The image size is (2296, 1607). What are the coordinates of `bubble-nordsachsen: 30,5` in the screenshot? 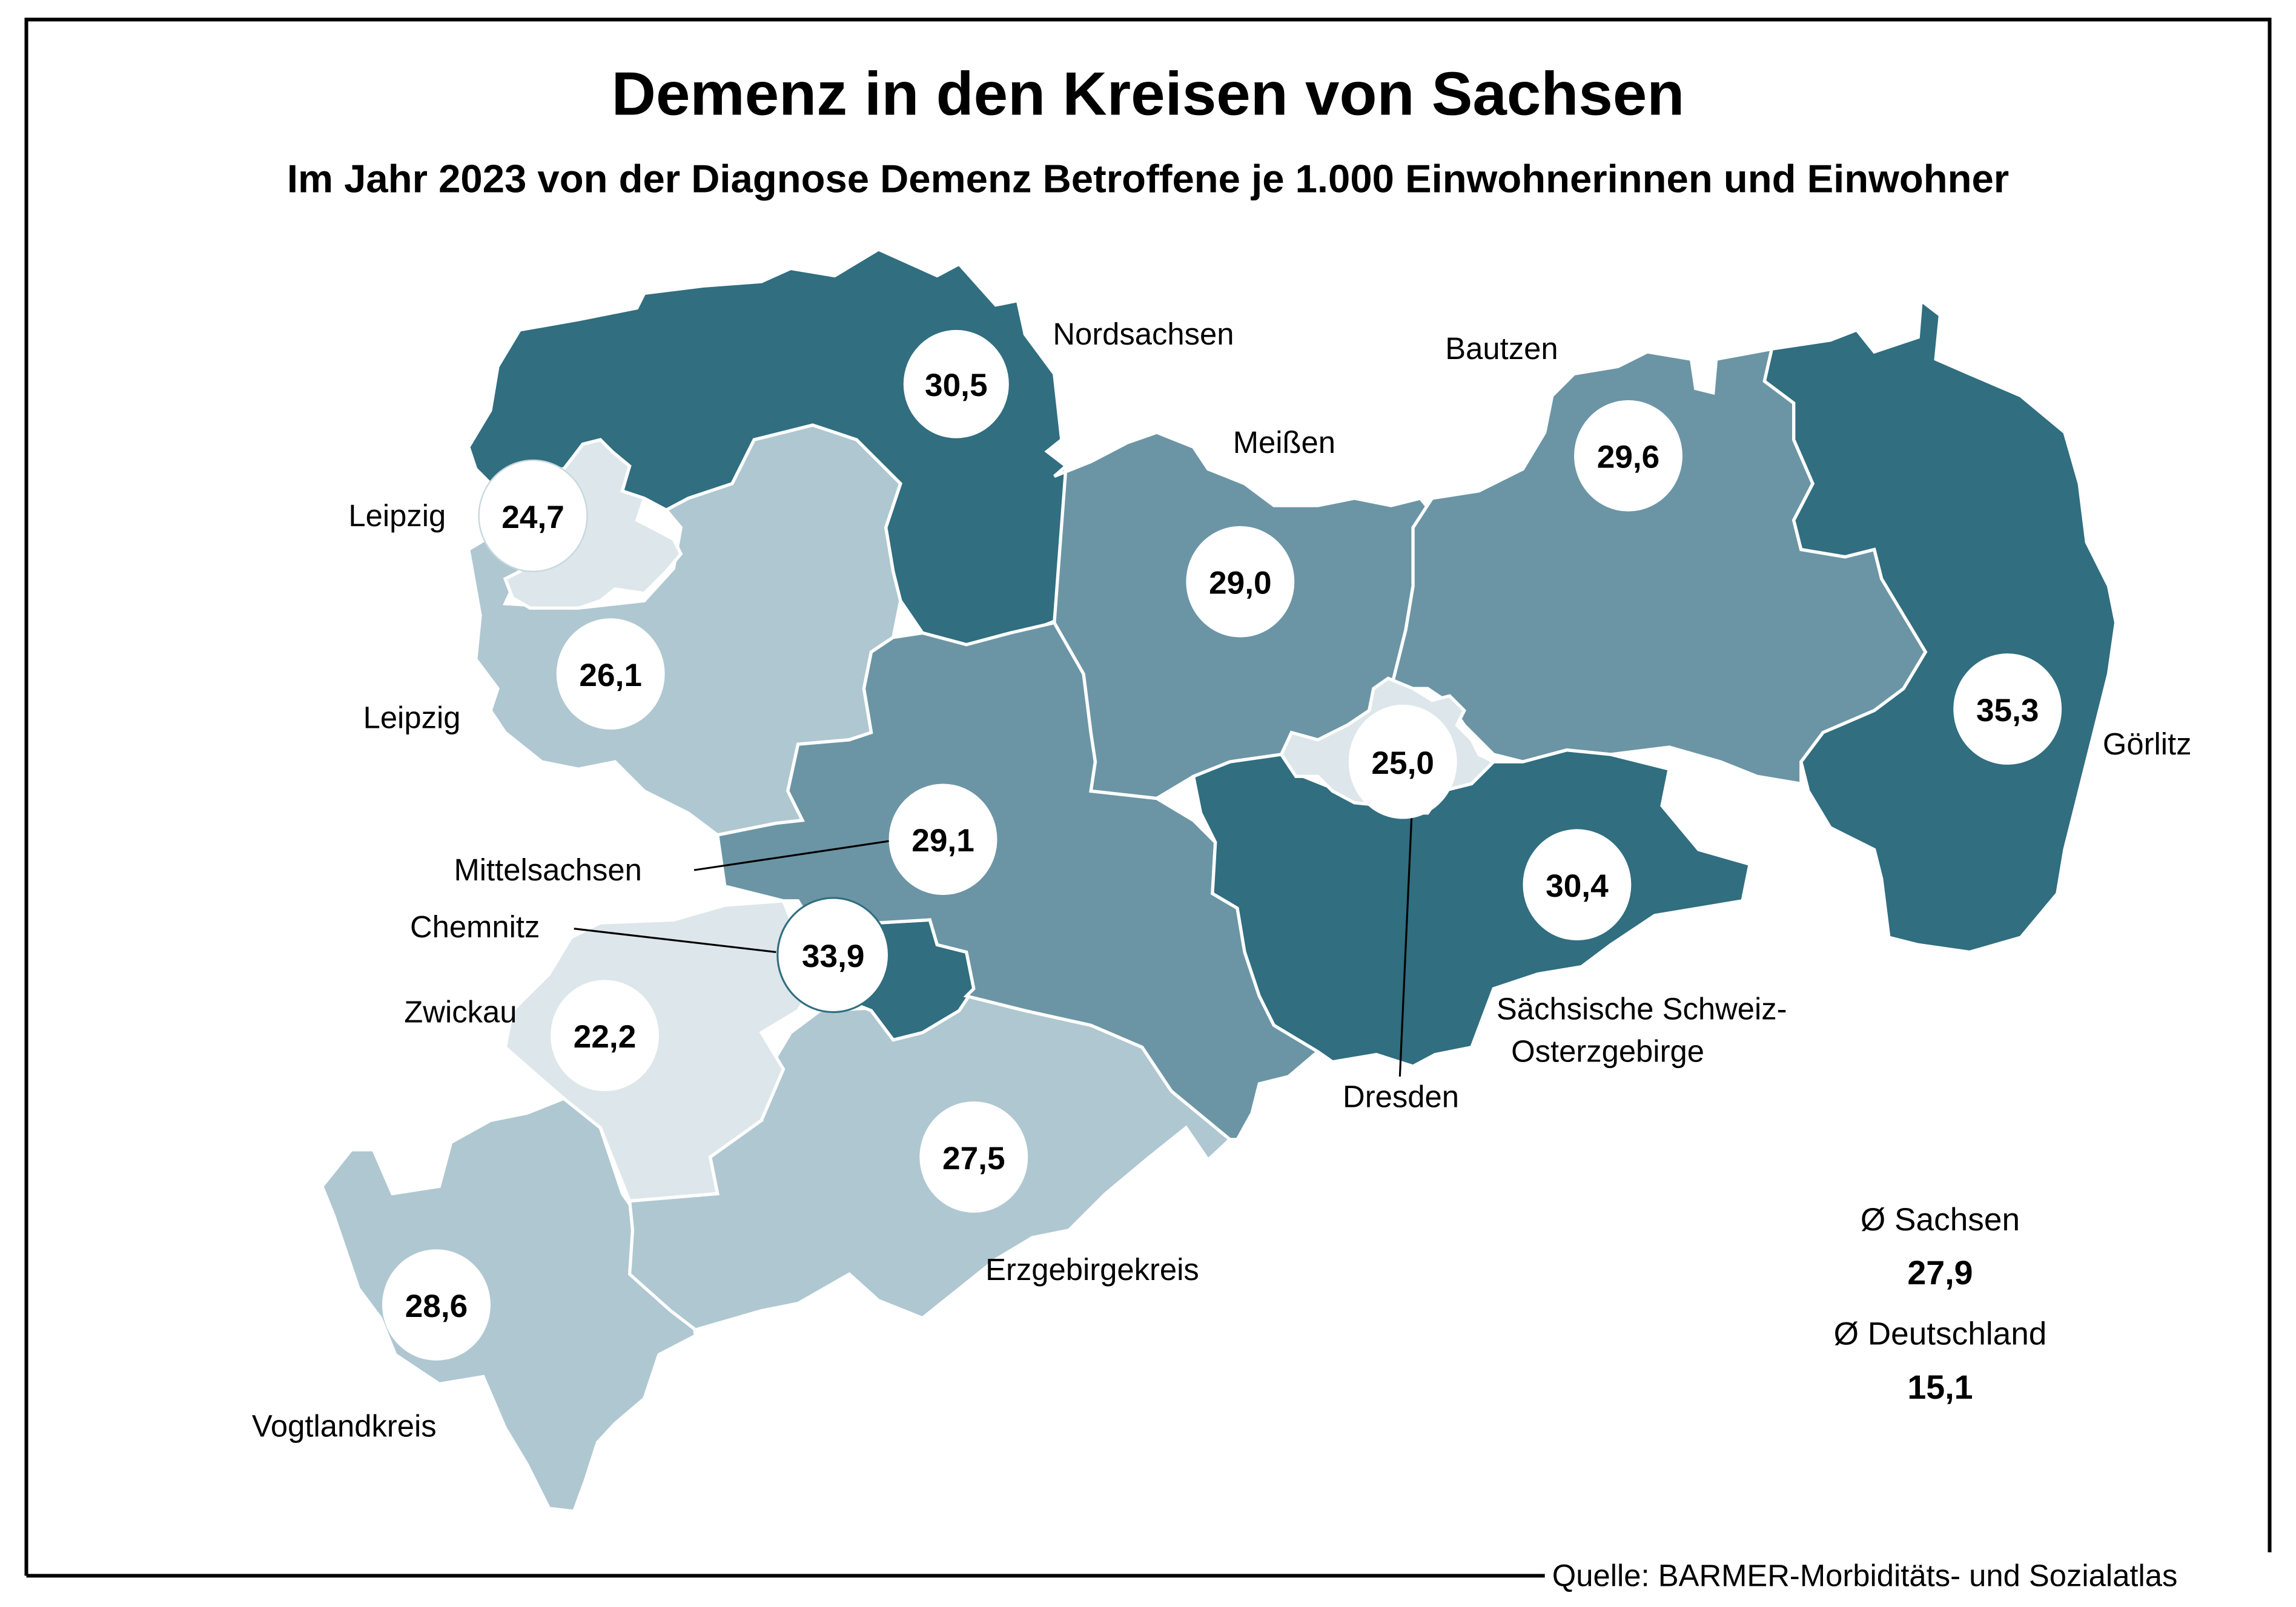 It's located at (956, 383).